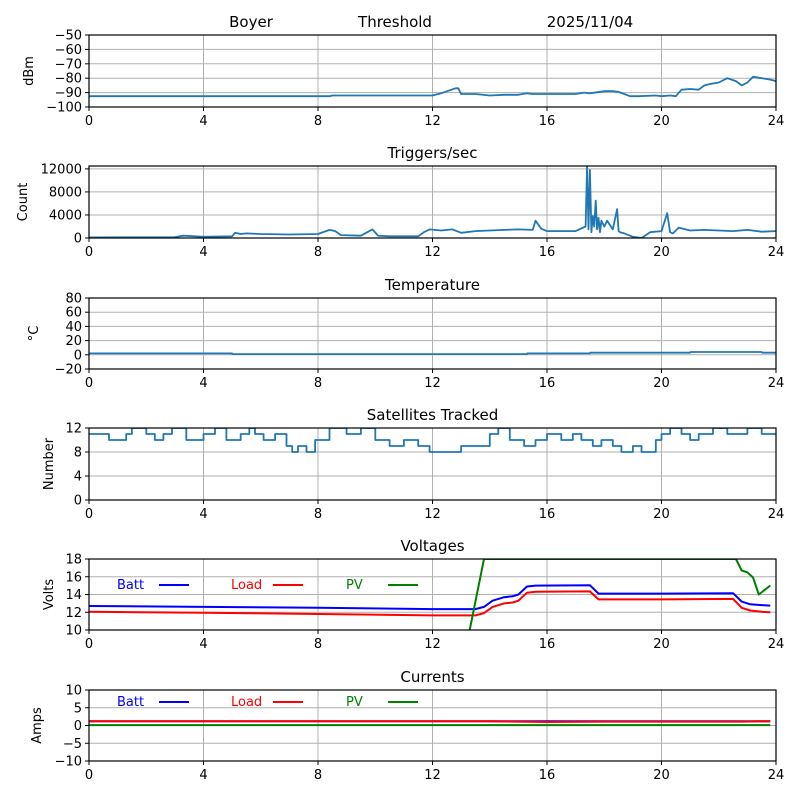 This screenshot has width=800, height=800. I want to click on y-tick-label: −5, so click(72, 744).